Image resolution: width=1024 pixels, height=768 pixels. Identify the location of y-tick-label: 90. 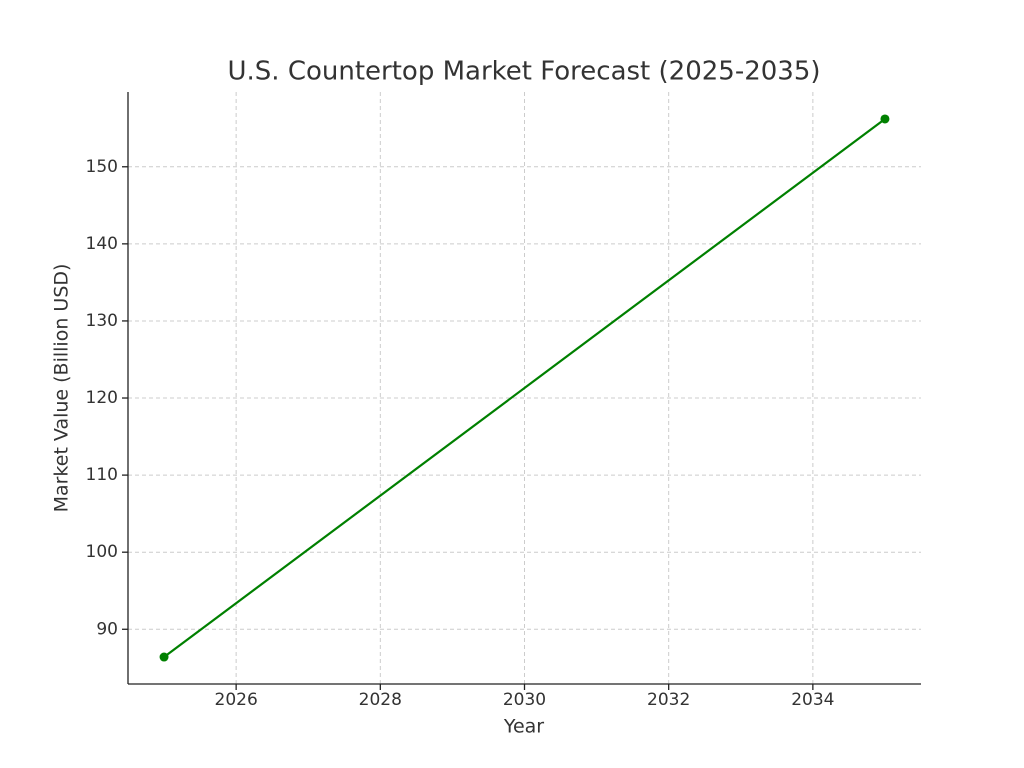
(107, 629).